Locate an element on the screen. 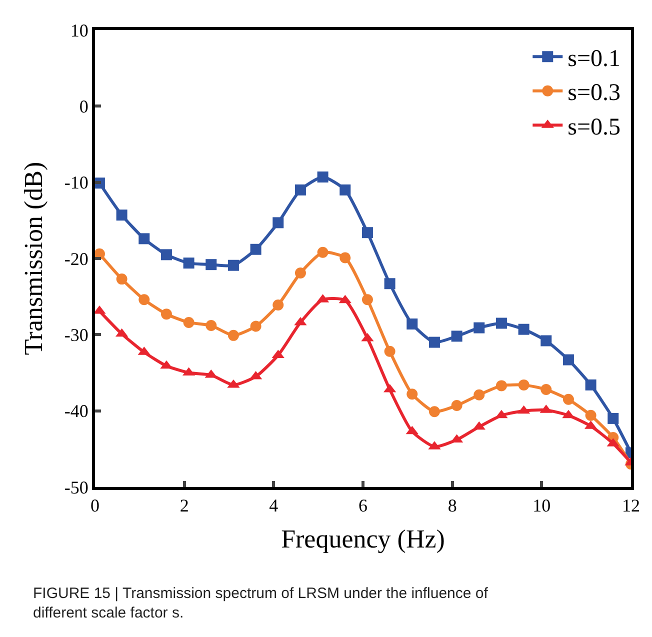 This screenshot has height=637, width=652. legend-label: s=0.5 is located at coordinates (594, 127).